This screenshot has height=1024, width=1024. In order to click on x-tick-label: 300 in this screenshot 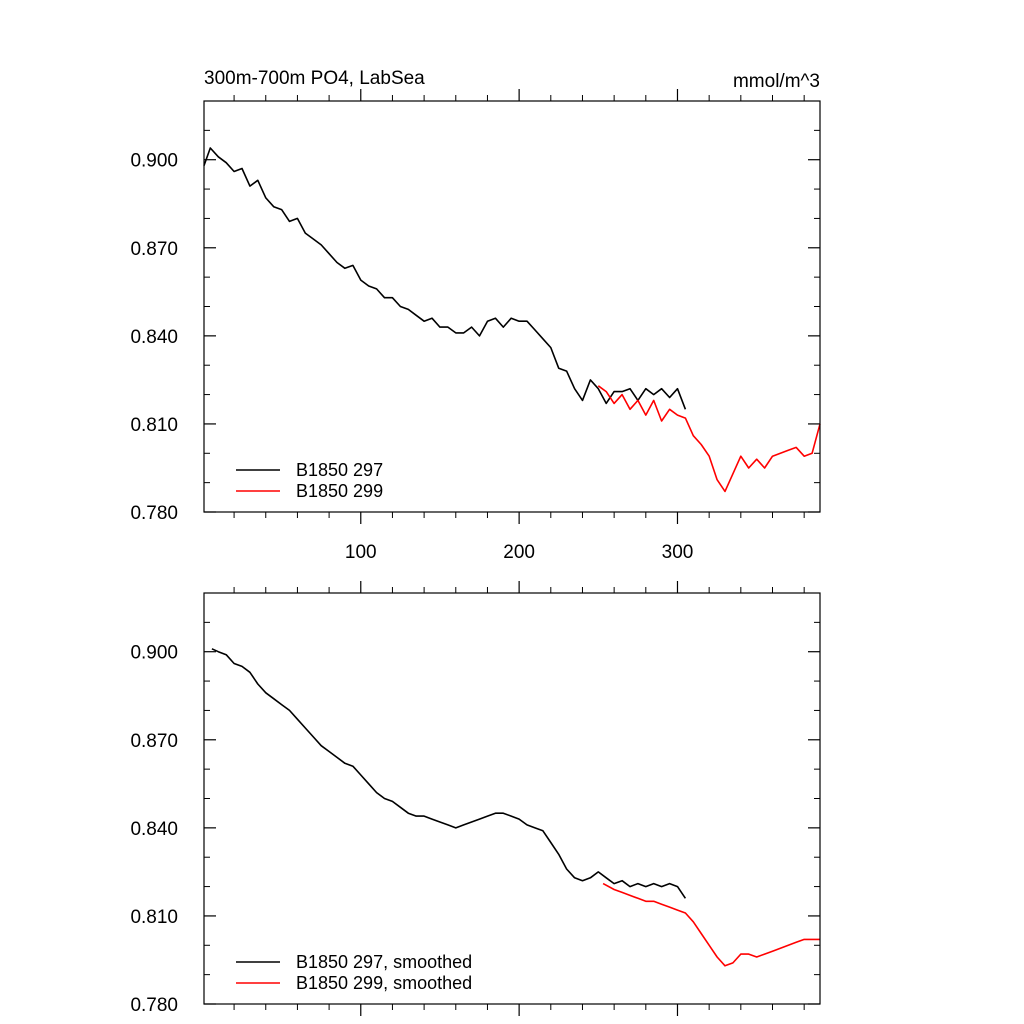, I will do `click(678, 552)`.